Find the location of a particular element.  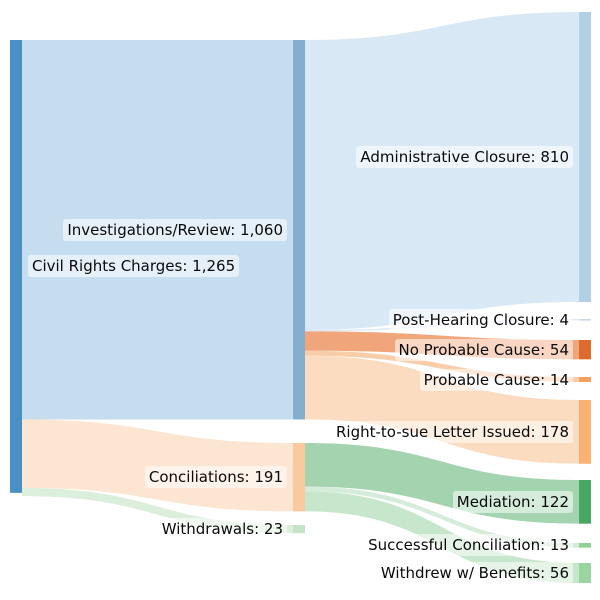

node-conciliations is located at coordinates (299, 477).